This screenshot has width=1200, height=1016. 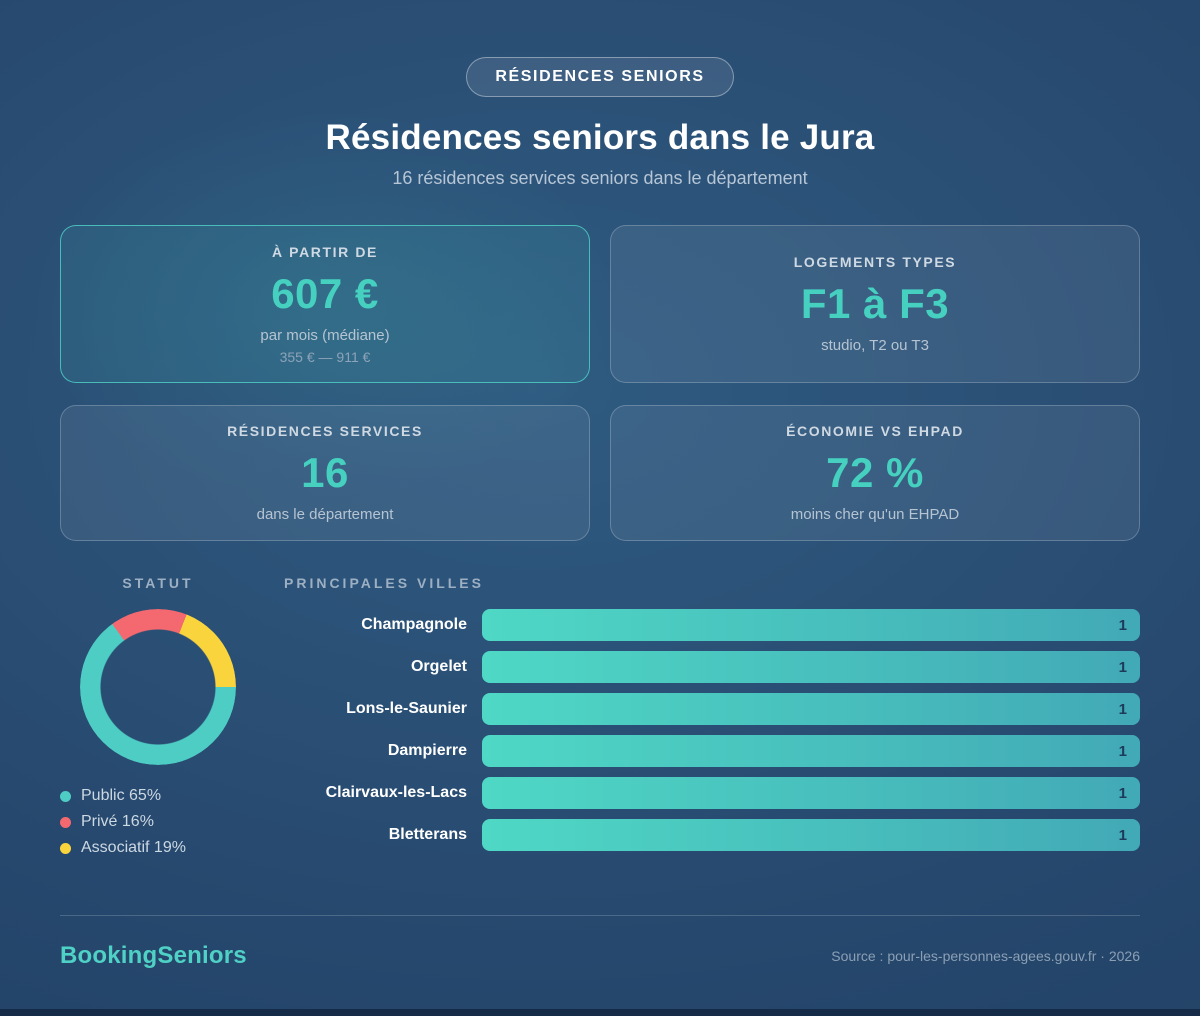 What do you see at coordinates (396, 792) in the screenshot?
I see `bar-label: Clairvaux-les-Lacs` at bounding box center [396, 792].